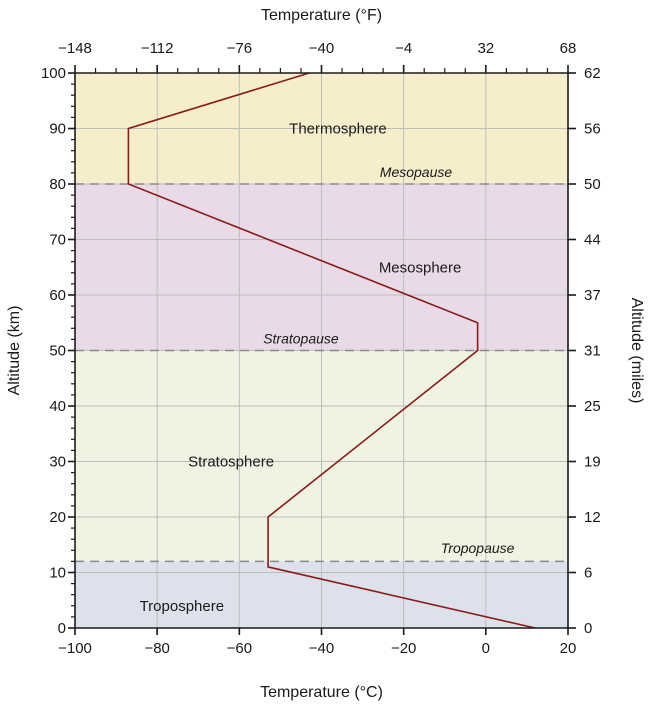  What do you see at coordinates (588, 628) in the screenshot?
I see `y2-tick-label: 0` at bounding box center [588, 628].